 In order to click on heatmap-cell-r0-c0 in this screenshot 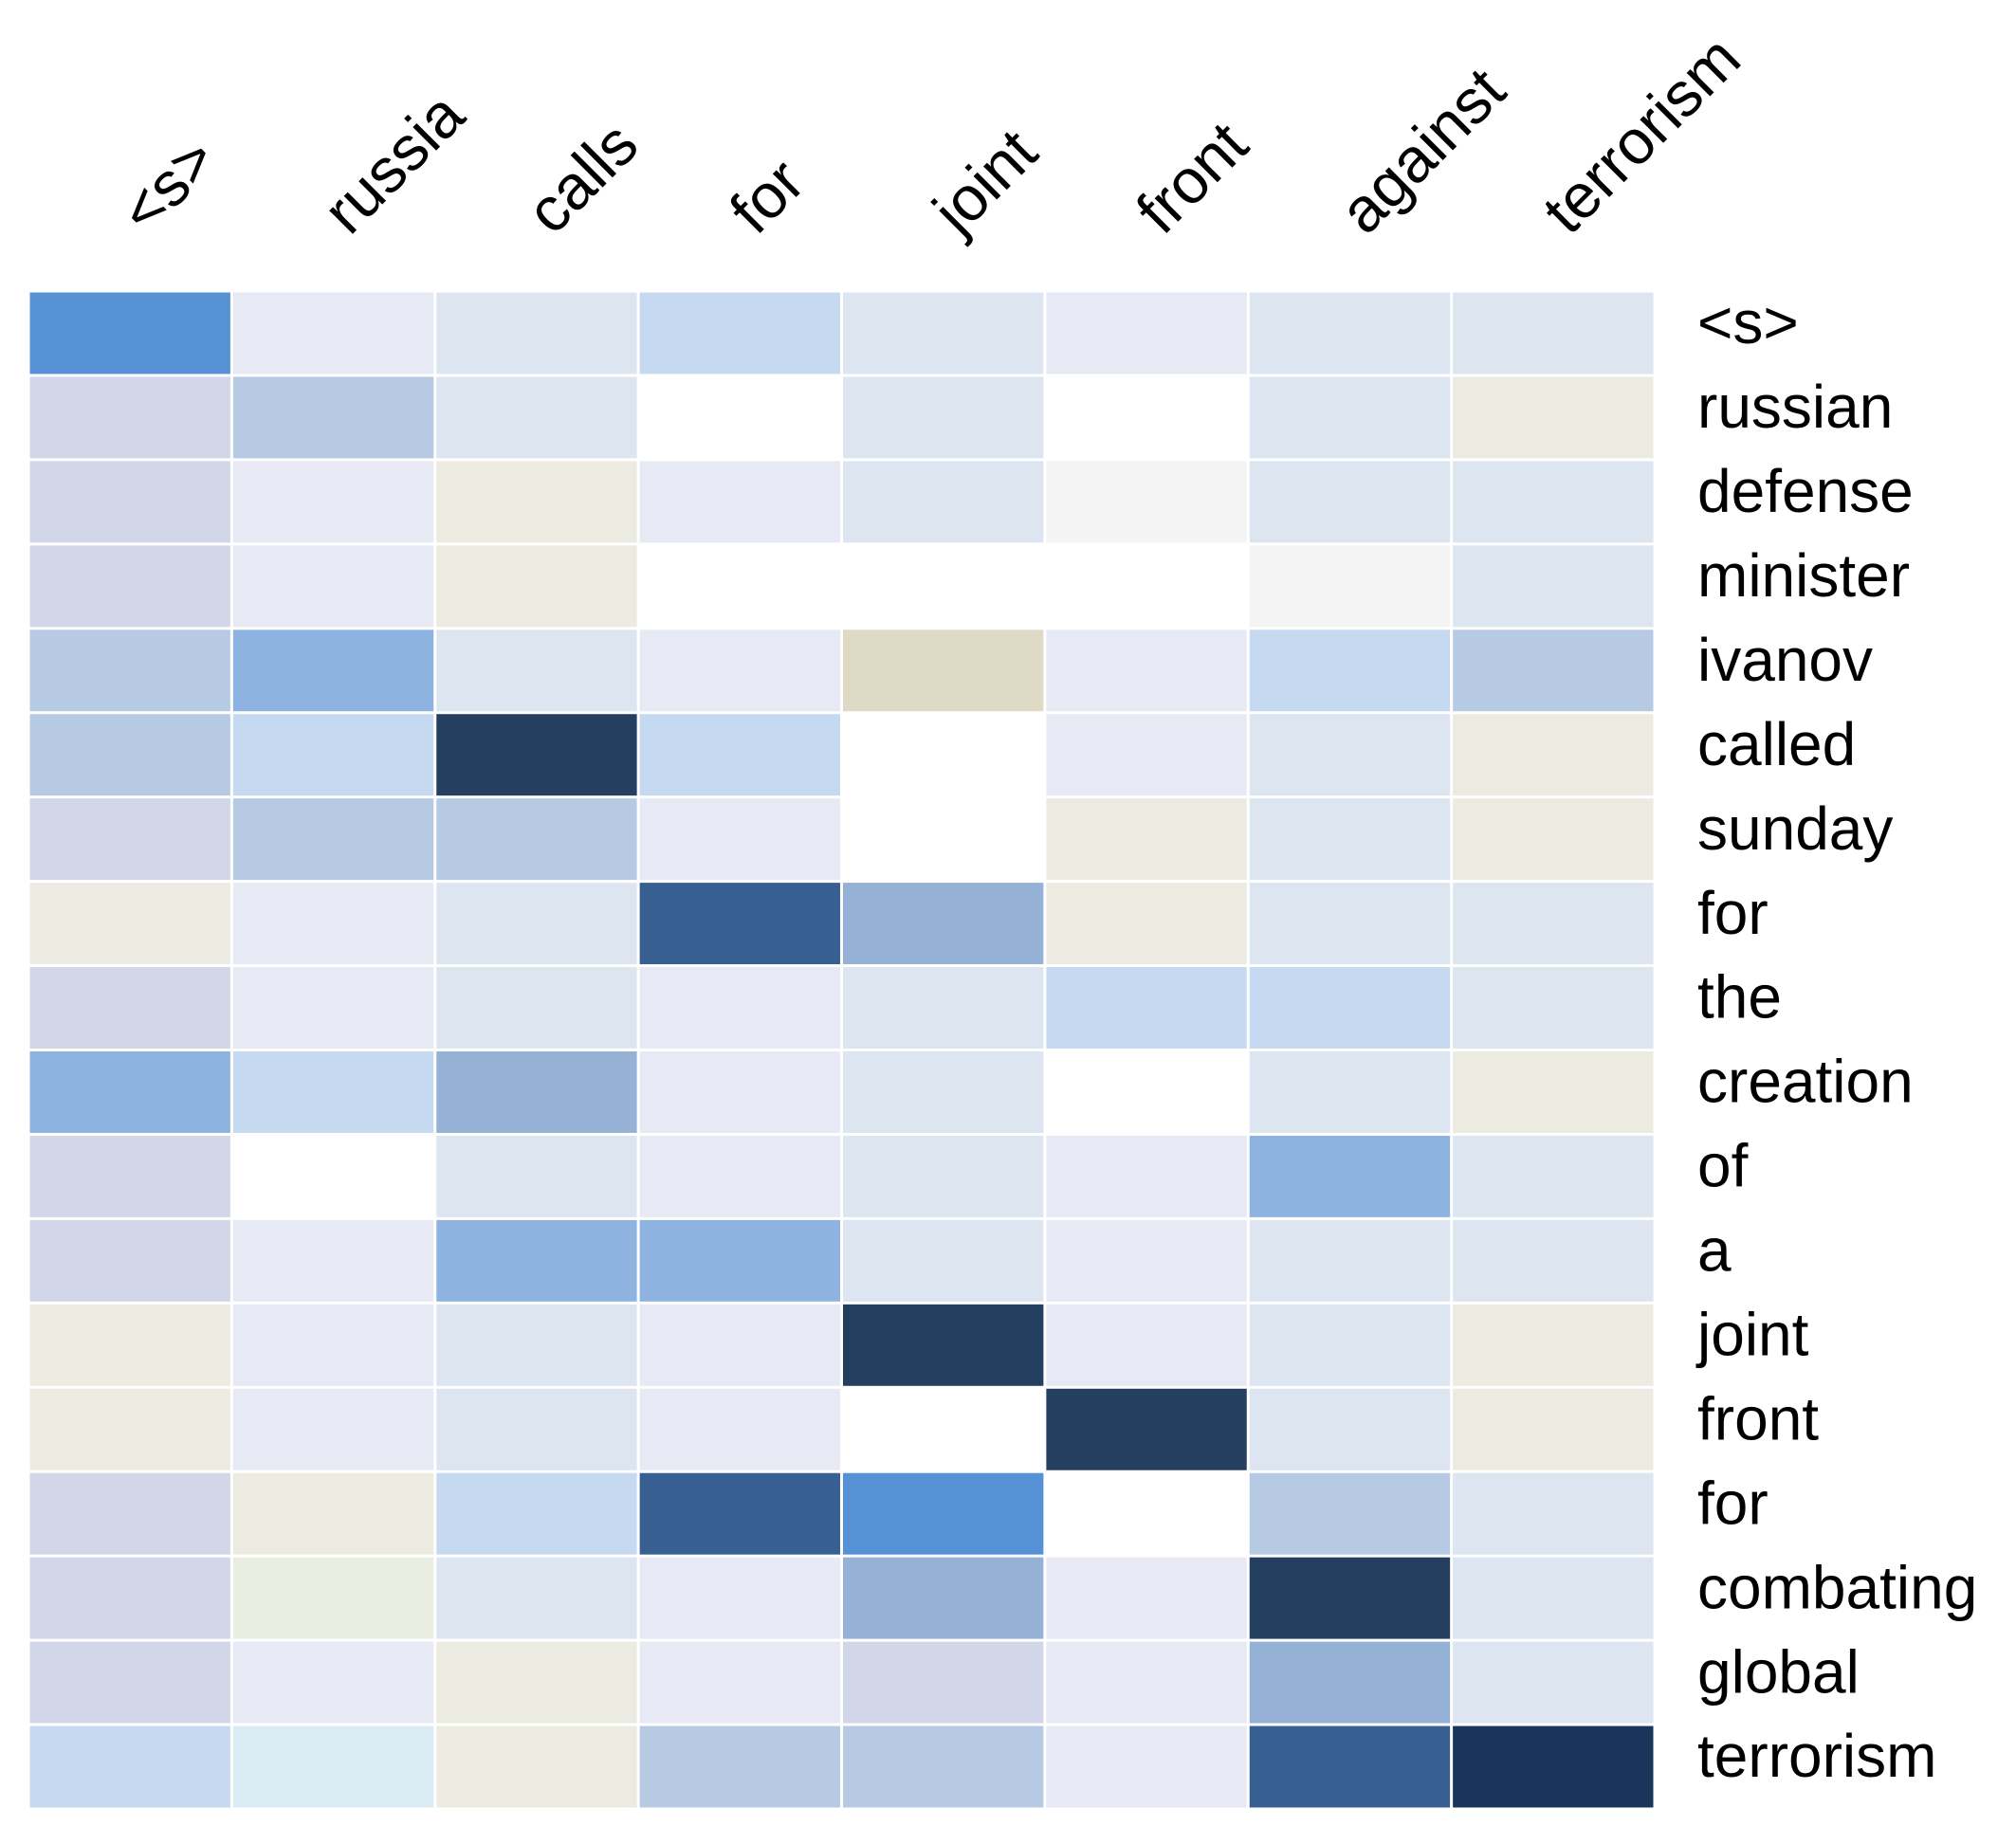, I will do `click(129, 333)`.